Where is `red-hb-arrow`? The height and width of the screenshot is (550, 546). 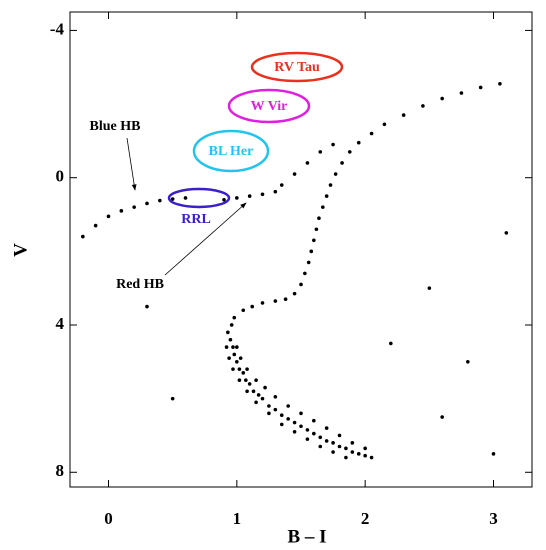
red-hb-arrow is located at coordinates (205, 239).